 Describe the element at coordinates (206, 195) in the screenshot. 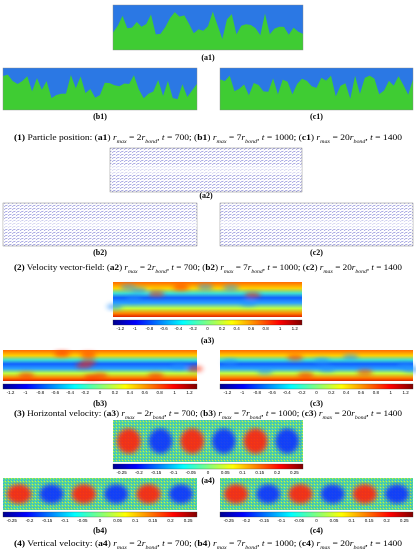

I see `panel-label: (a2)` at that location.